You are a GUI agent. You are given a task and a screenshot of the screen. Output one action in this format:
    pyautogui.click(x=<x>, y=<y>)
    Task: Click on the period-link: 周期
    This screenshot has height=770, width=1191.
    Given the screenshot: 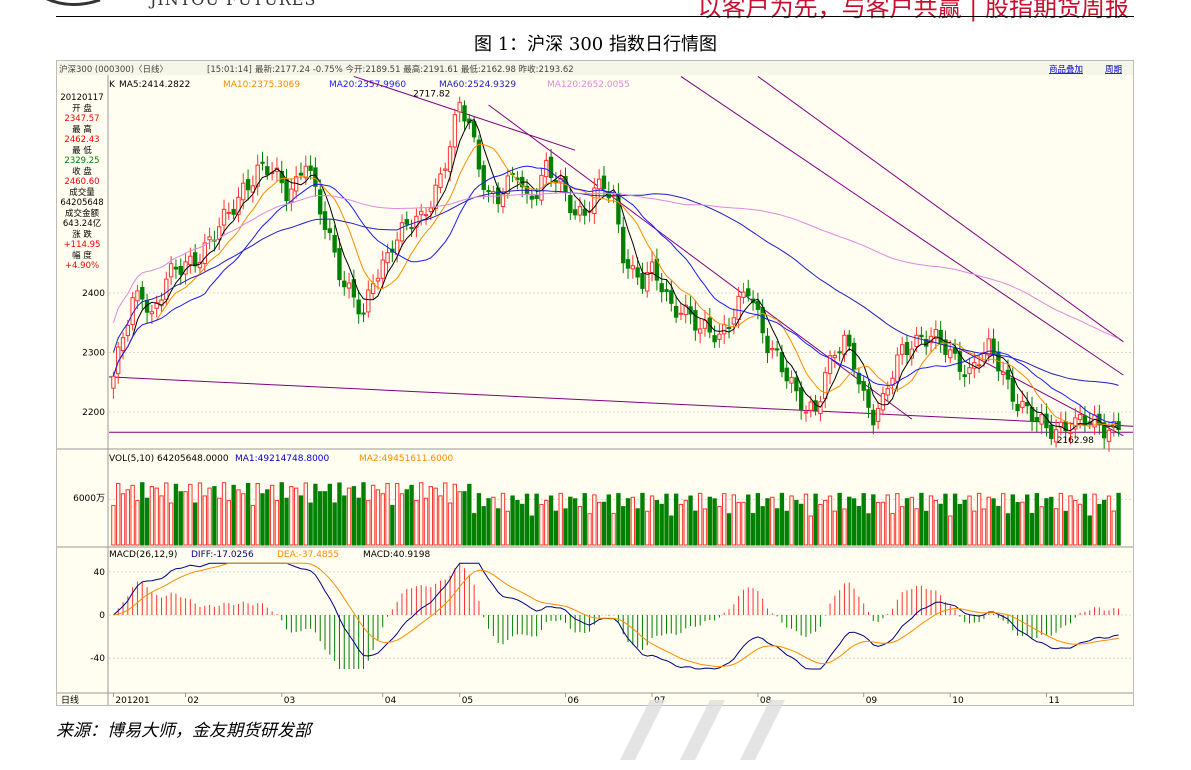 What is the action you would take?
    pyautogui.click(x=1113, y=70)
    